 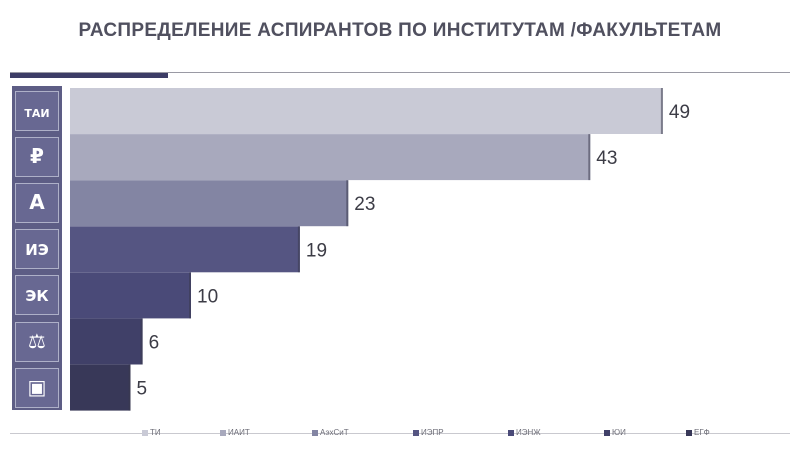 I want to click on legend-label: ЮИ, so click(x=619, y=432).